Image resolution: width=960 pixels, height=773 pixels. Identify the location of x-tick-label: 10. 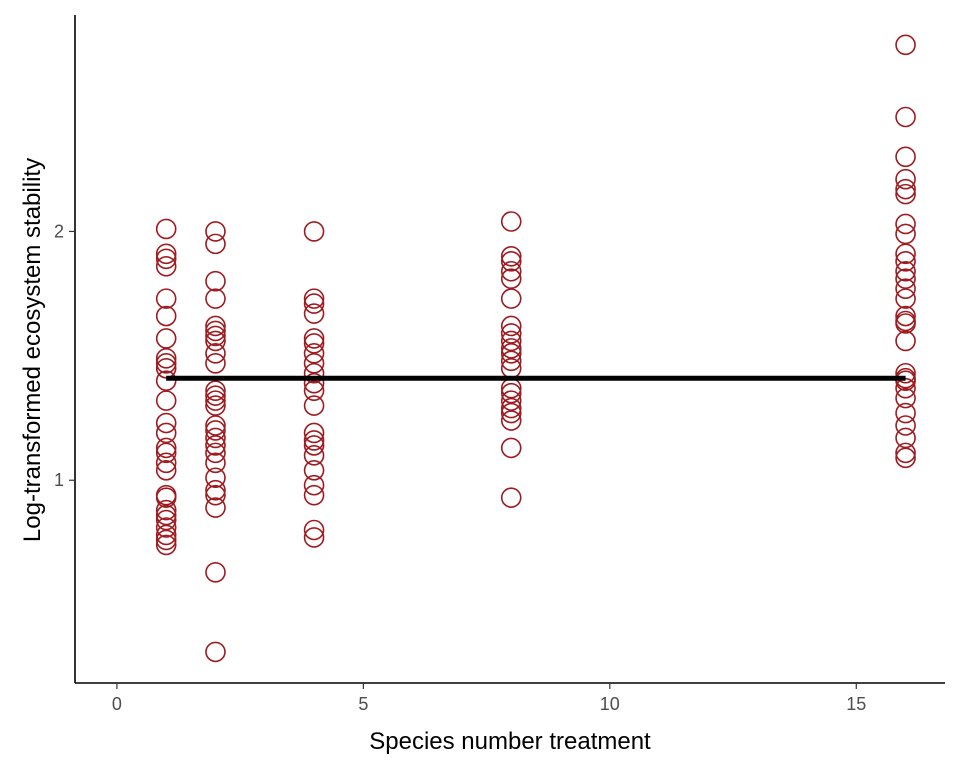
(610, 704).